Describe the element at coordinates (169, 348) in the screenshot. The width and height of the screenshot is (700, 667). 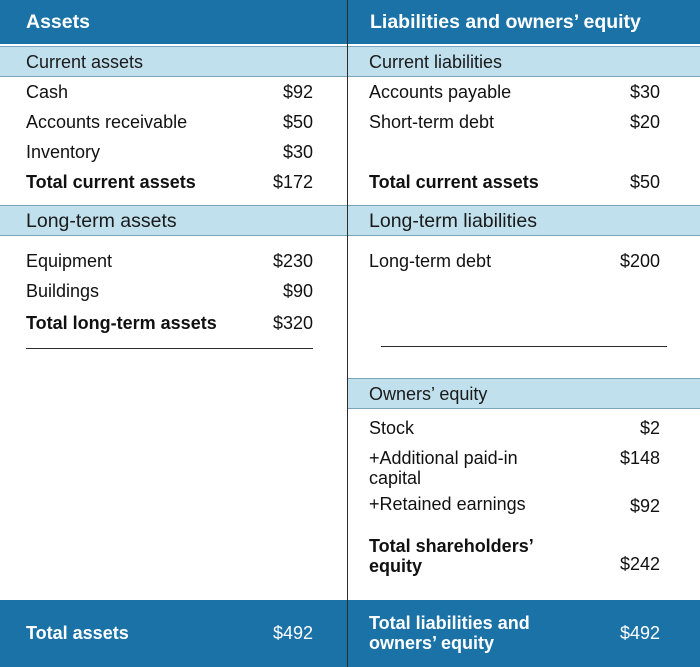
I see `assets-divider-line` at that location.